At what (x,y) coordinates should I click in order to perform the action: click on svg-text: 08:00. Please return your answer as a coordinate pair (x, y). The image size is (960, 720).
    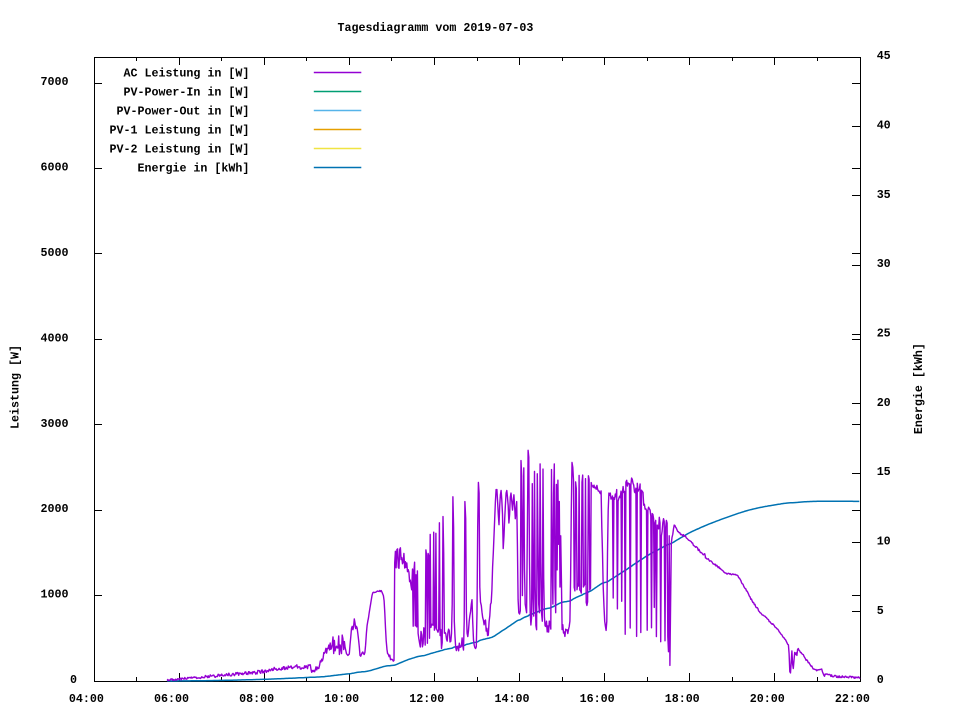
    Looking at the image, I should click on (256, 699).